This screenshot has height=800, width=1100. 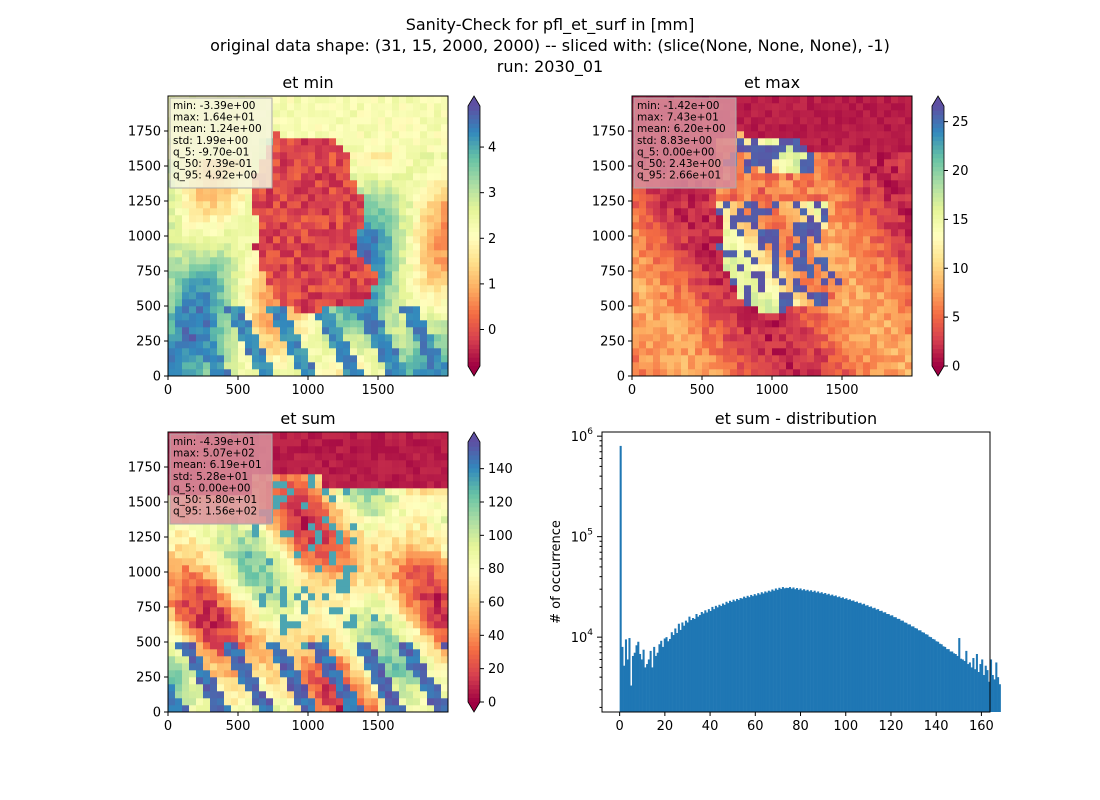 I want to click on y-tick-label: 1250, so click(x=608, y=202).